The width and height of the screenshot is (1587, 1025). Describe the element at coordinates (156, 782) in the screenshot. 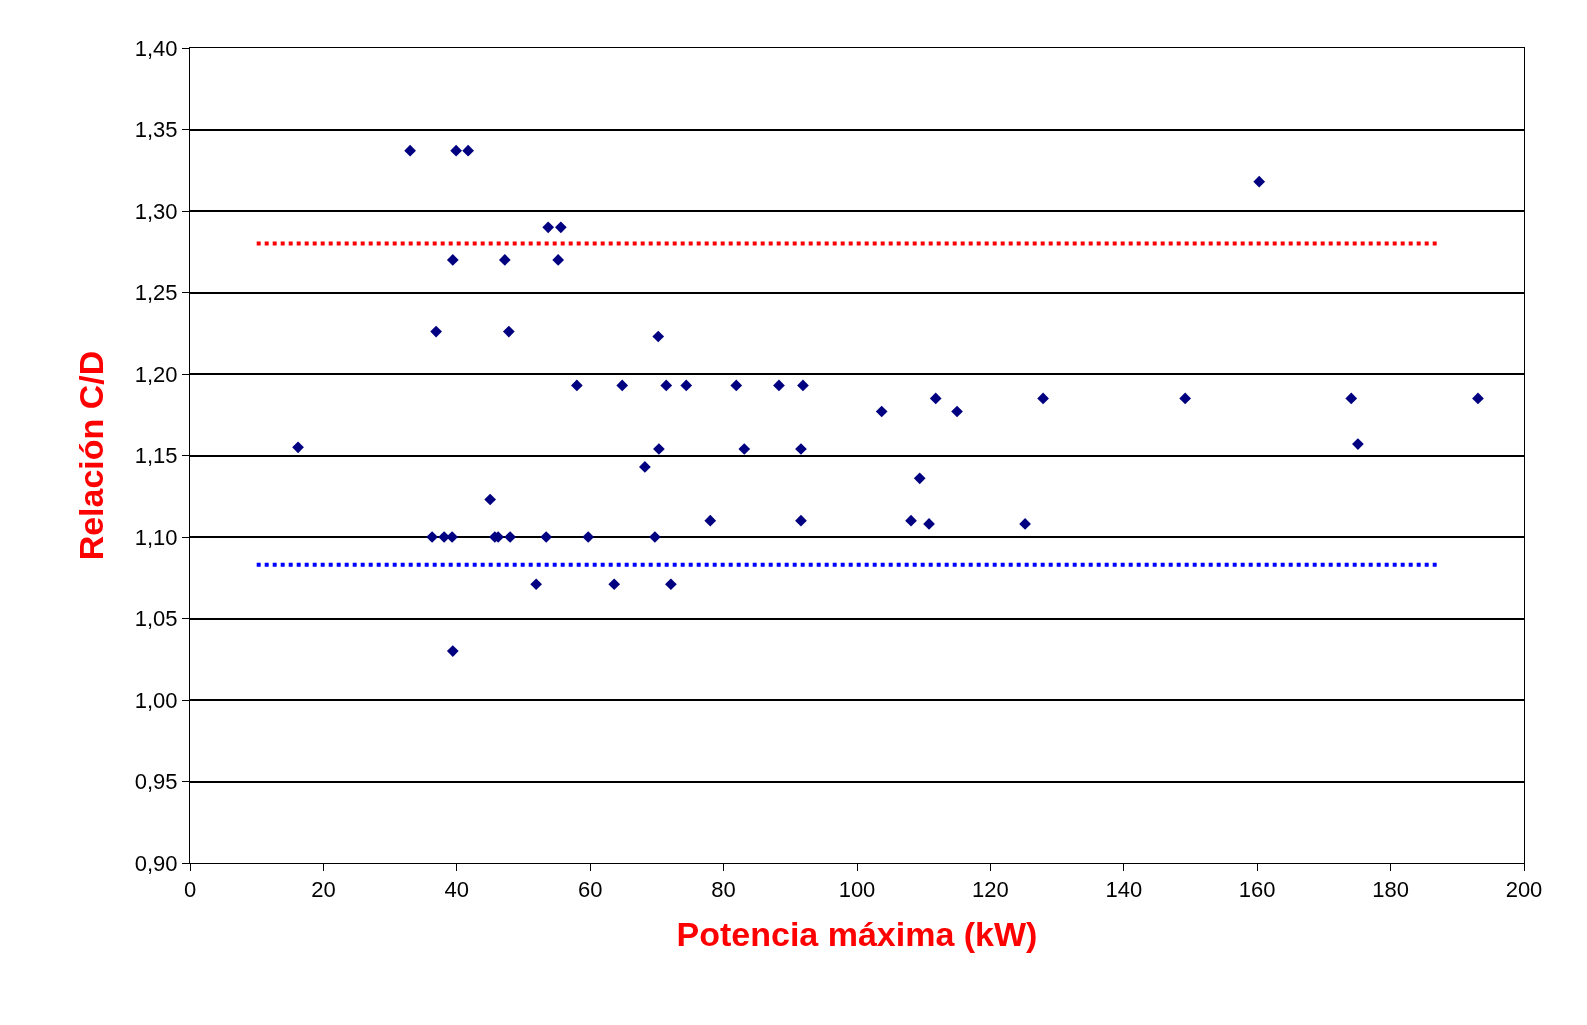

I see `y-tick-label: 0,95` at that location.